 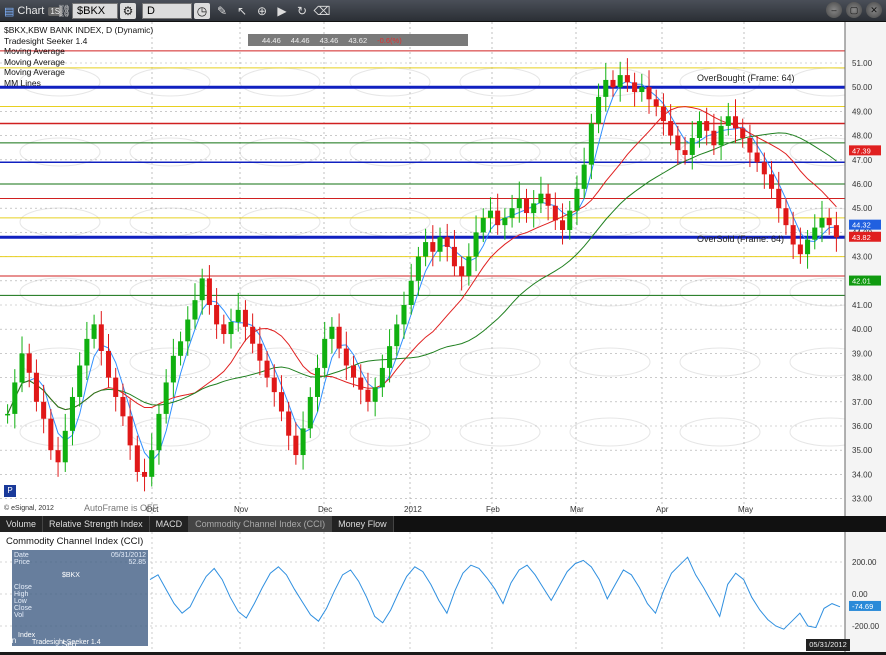 What do you see at coordinates (862, 426) in the screenshot?
I see `y-tick-label: 36.00` at bounding box center [862, 426].